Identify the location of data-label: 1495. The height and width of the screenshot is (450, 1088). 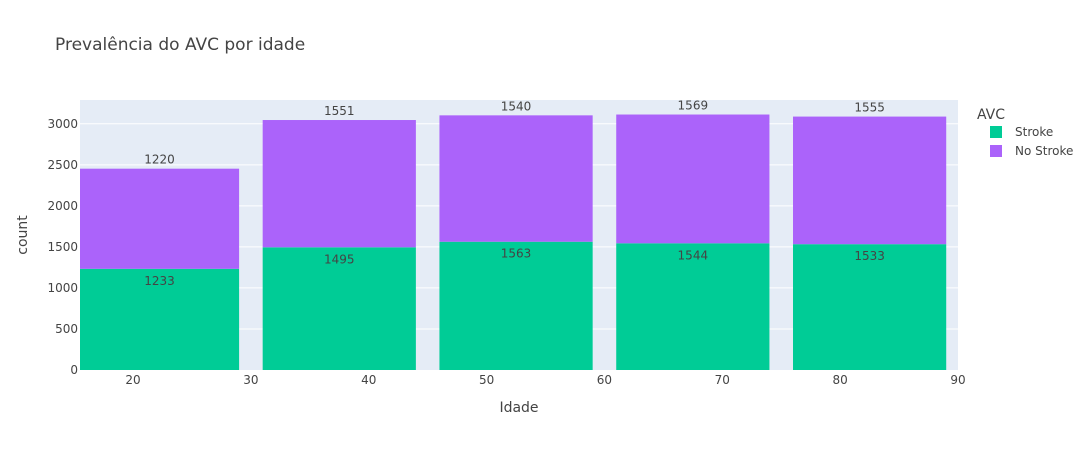
(339, 259).